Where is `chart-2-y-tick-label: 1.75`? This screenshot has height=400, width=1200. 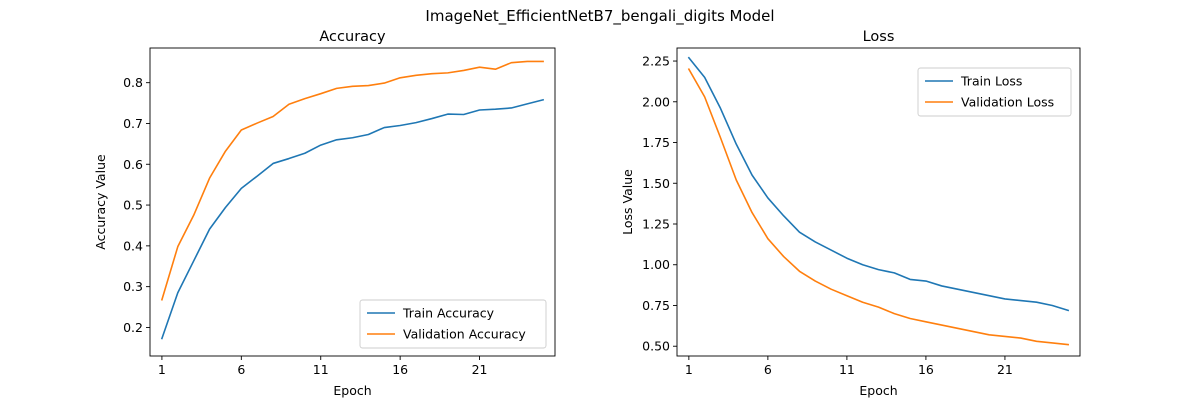
chart-2-y-tick-label: 1.75 is located at coordinates (656, 142).